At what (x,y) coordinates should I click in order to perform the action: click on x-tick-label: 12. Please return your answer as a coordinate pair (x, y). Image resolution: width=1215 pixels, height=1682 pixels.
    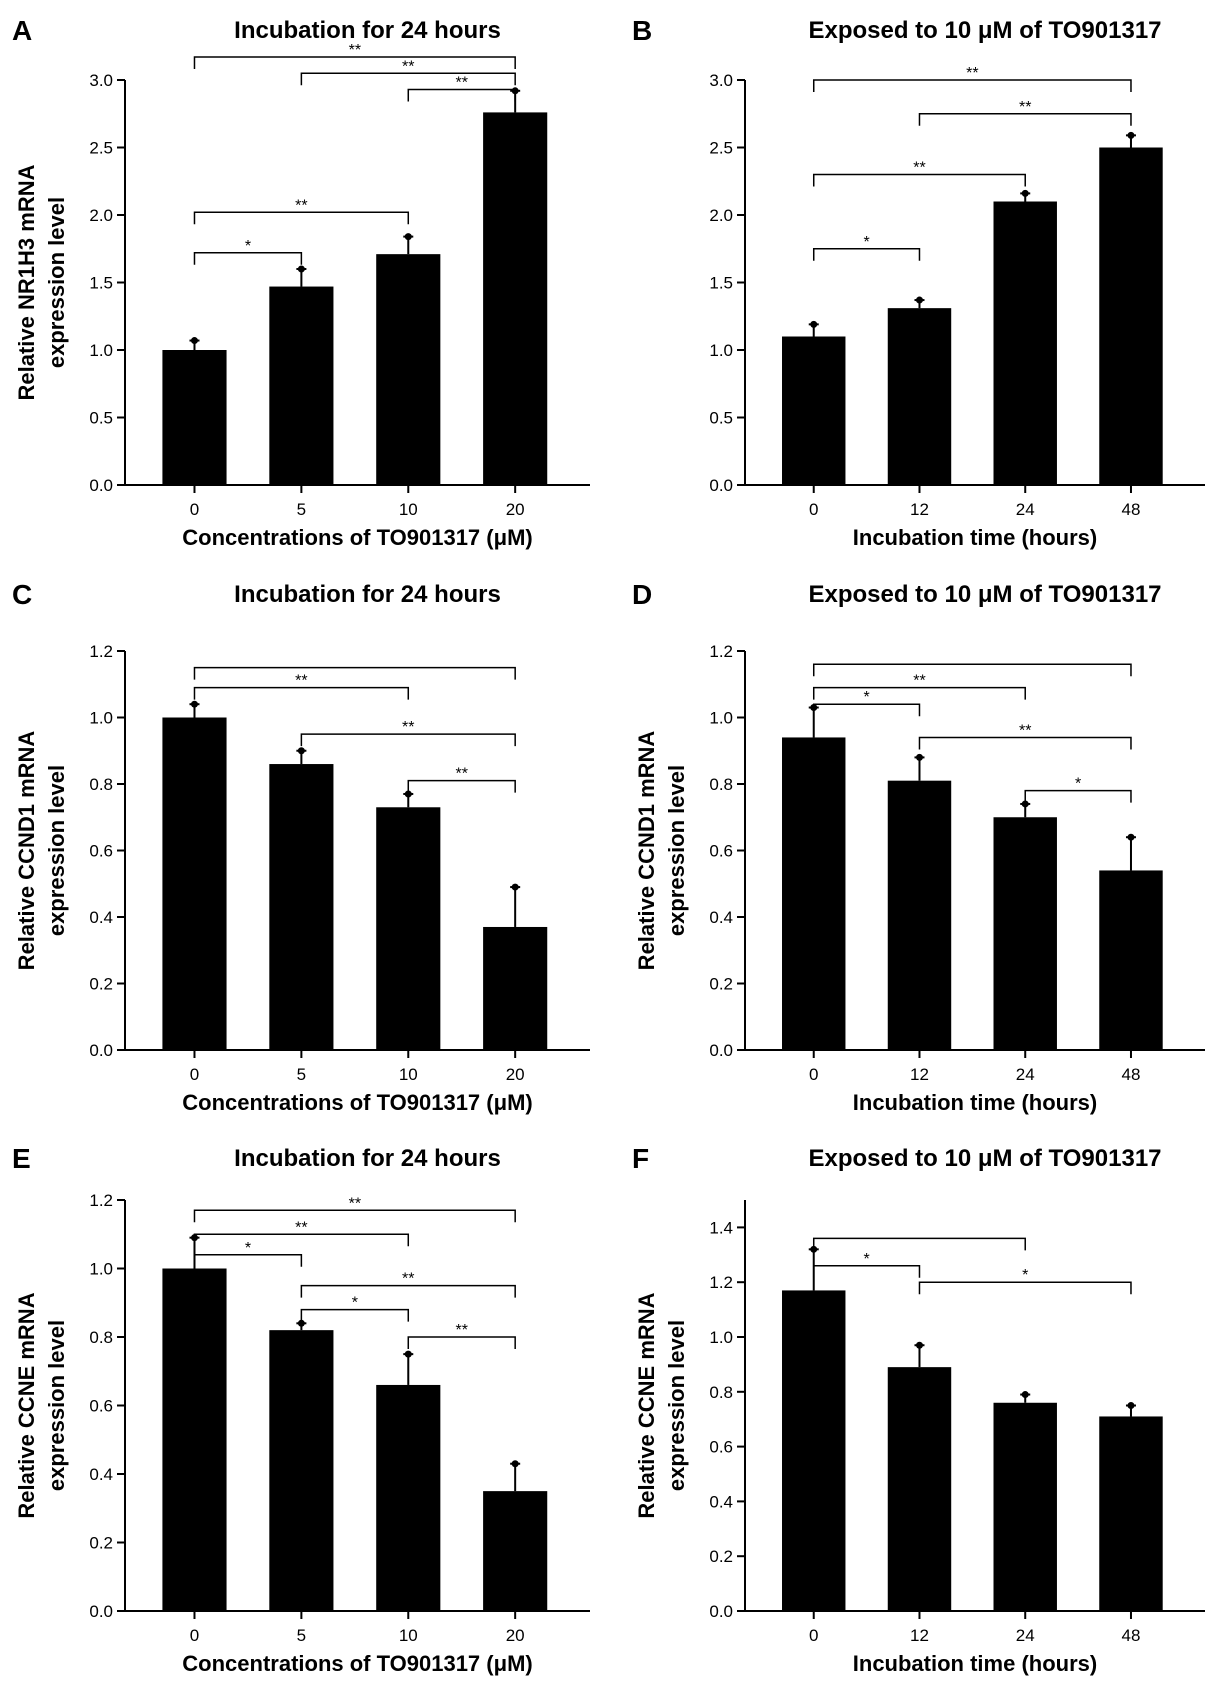
    Looking at the image, I should click on (919, 1074).